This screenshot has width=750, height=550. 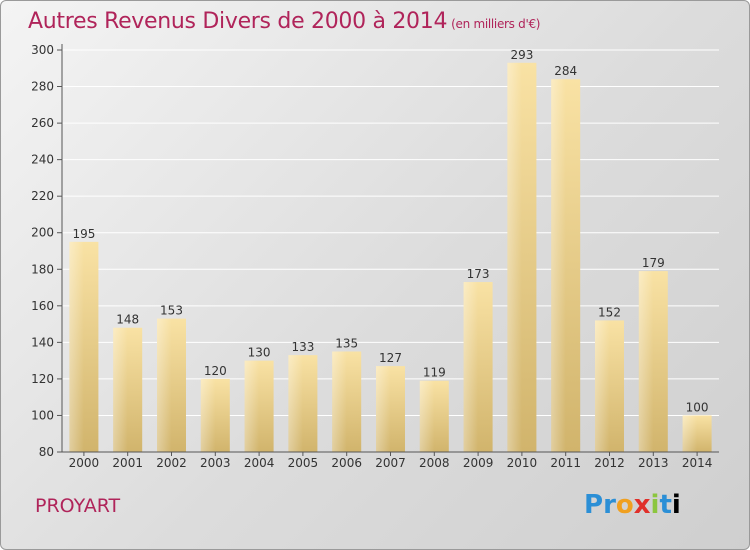 What do you see at coordinates (78, 506) in the screenshot?
I see `place-name: PROYART` at bounding box center [78, 506].